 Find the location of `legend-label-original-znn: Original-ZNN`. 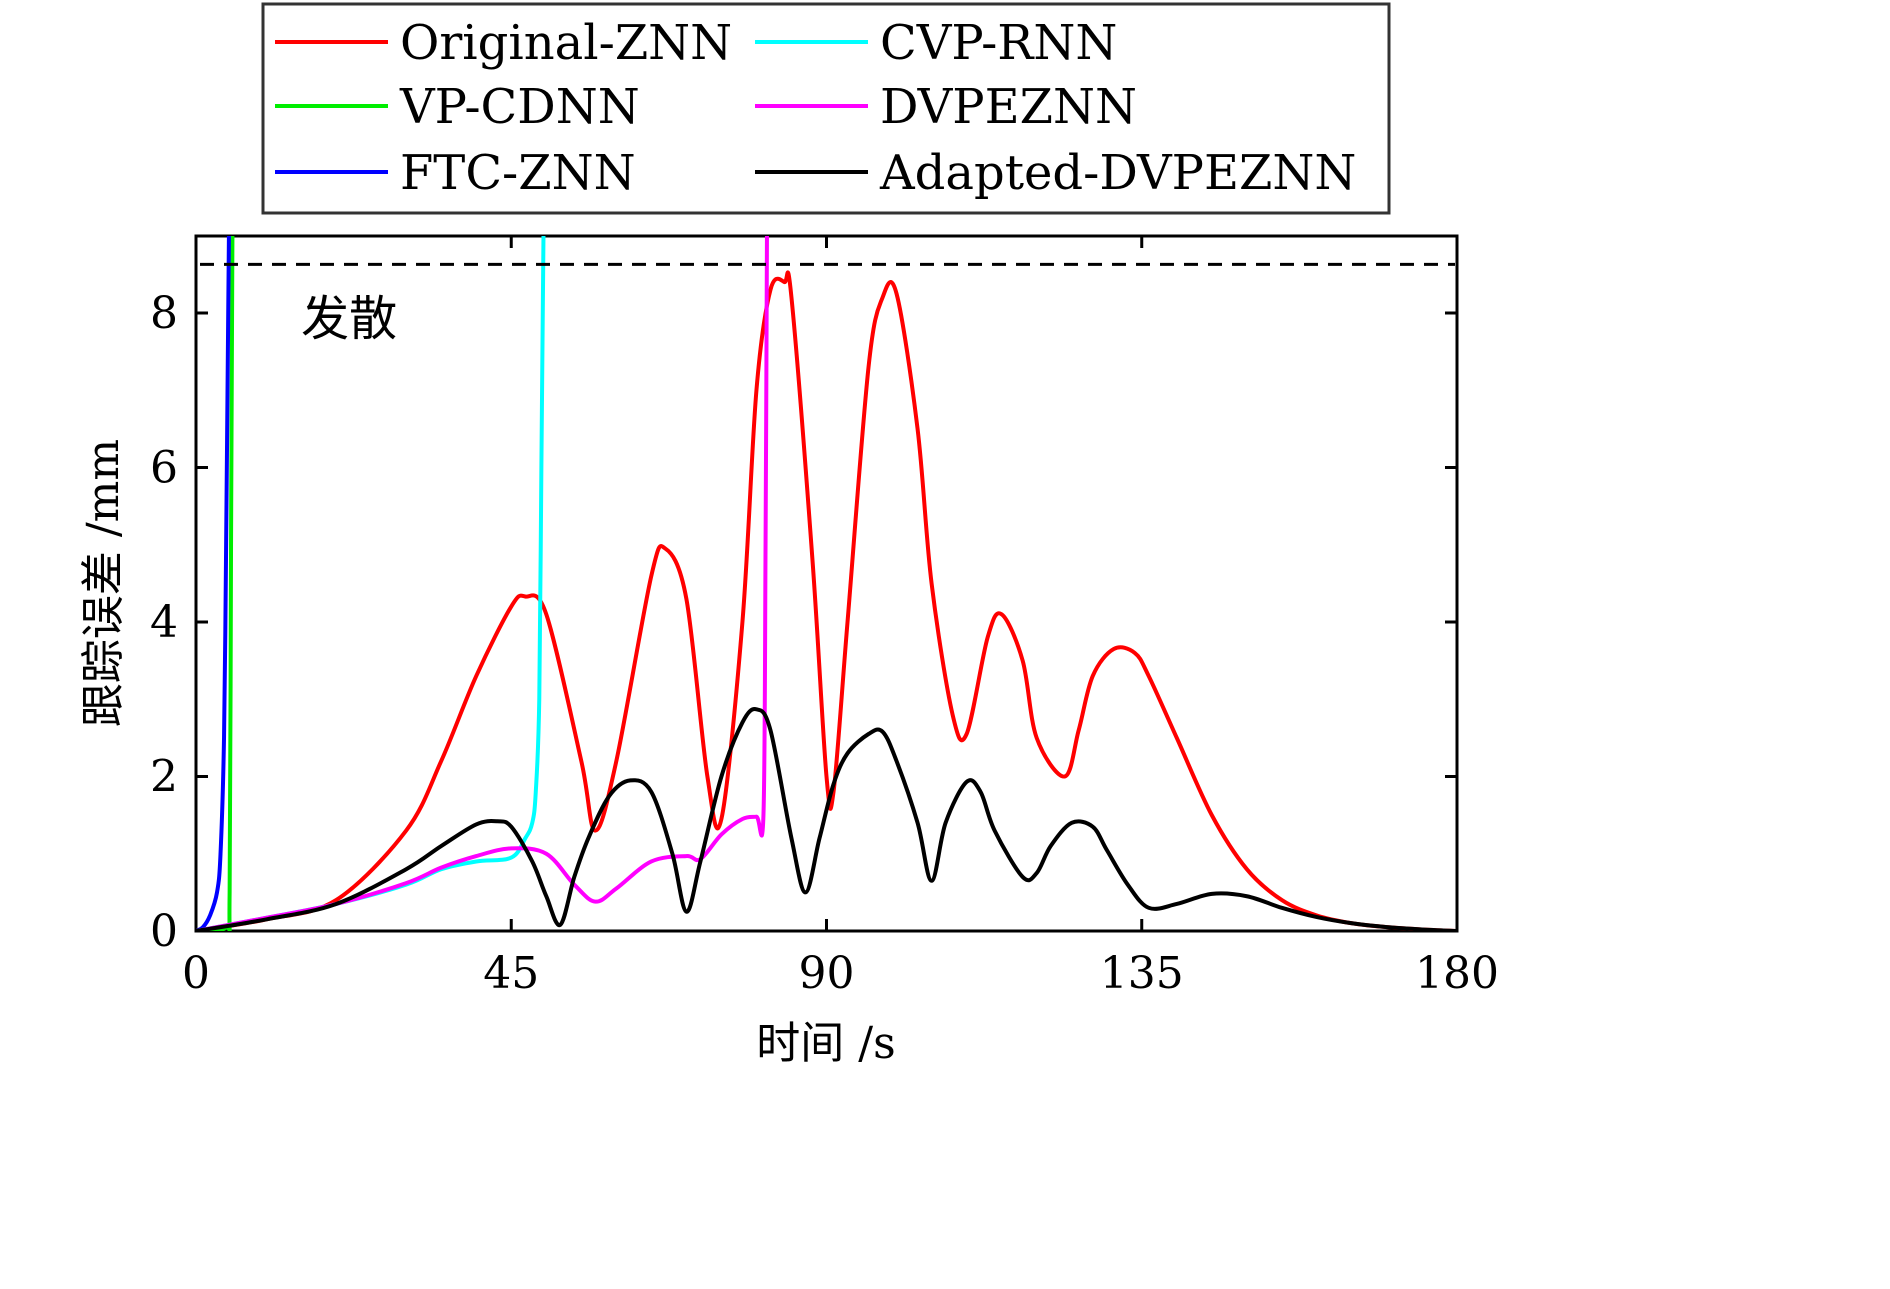

legend-label-original-znn: Original-ZNN is located at coordinates (566, 43).